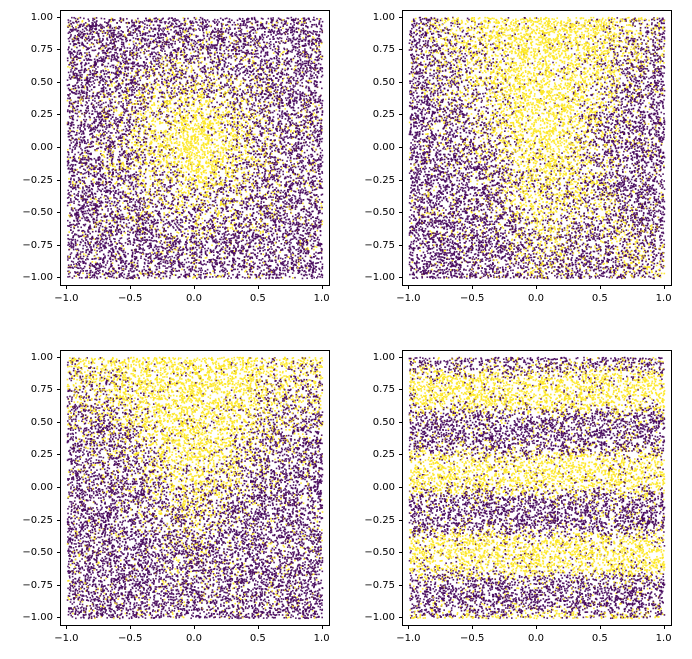 Image resolution: width=692 pixels, height=659 pixels. I want to click on y-axis-bottom-left: 1.00 0.75 0.50 0.25 0.00 −0.25 −0.50 −0.75 −1.00, so click(37, 488).